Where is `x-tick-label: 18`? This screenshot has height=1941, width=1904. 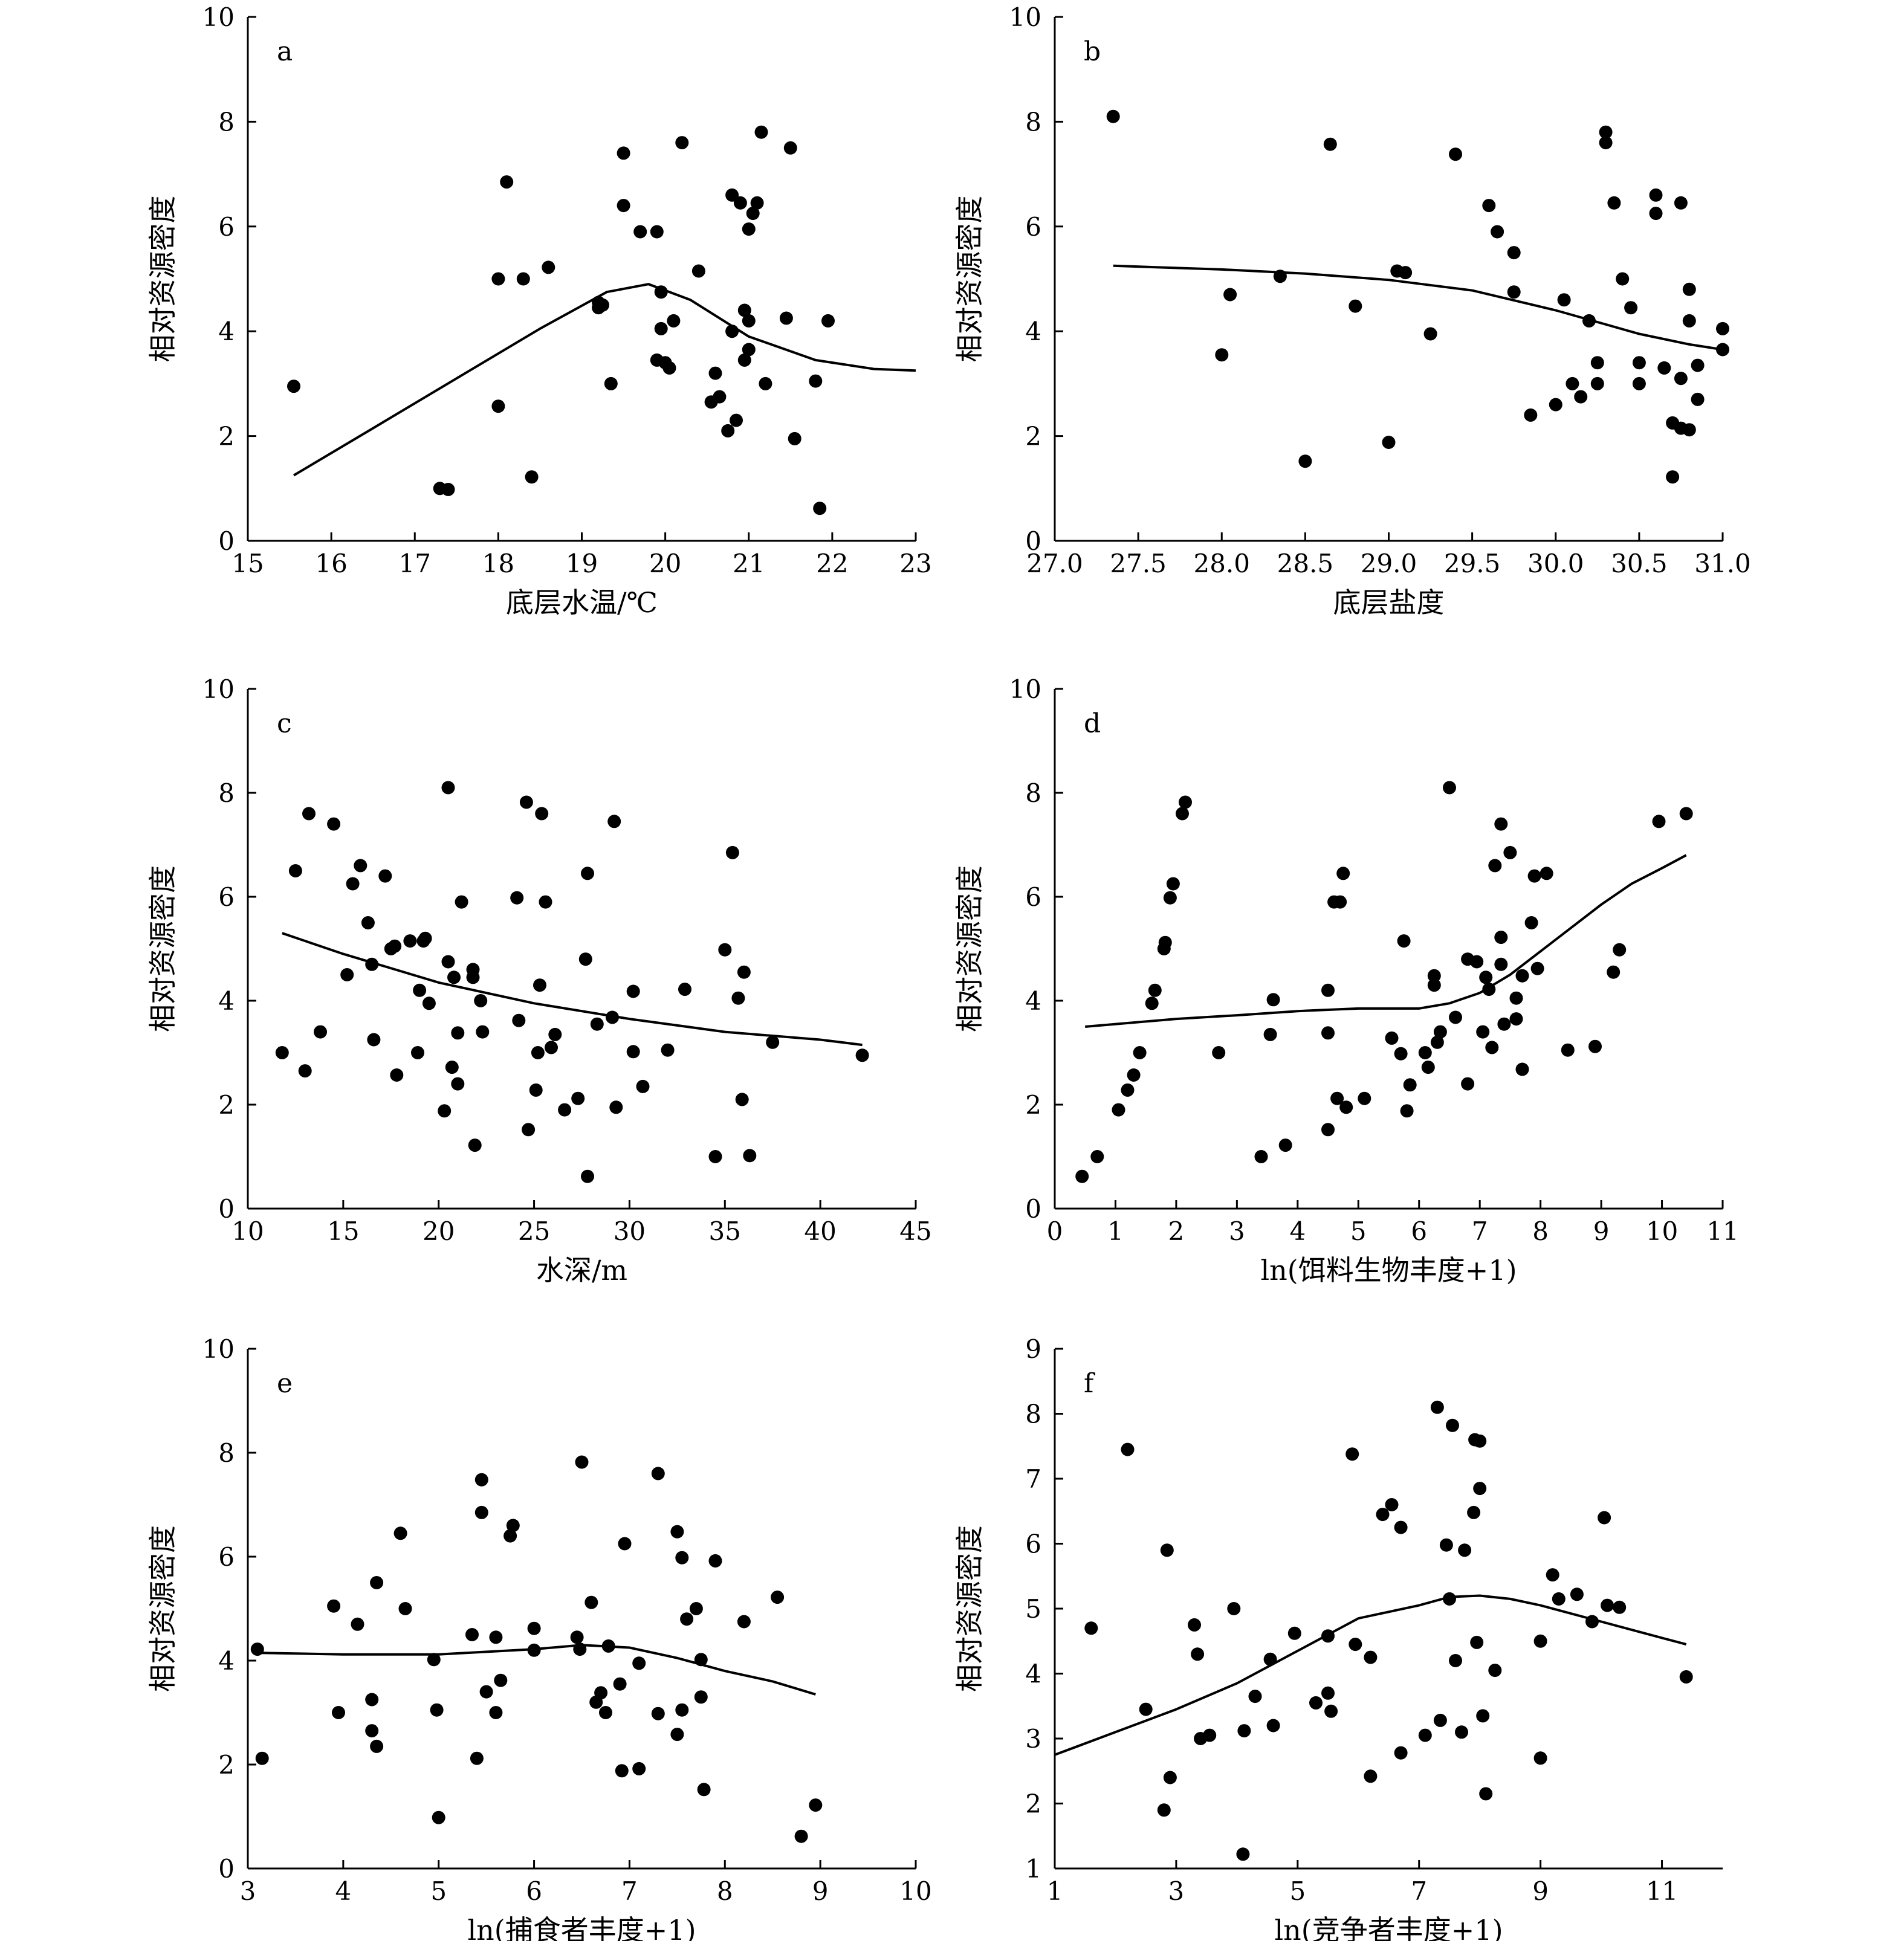
x-tick-label: 18 is located at coordinates (498, 563).